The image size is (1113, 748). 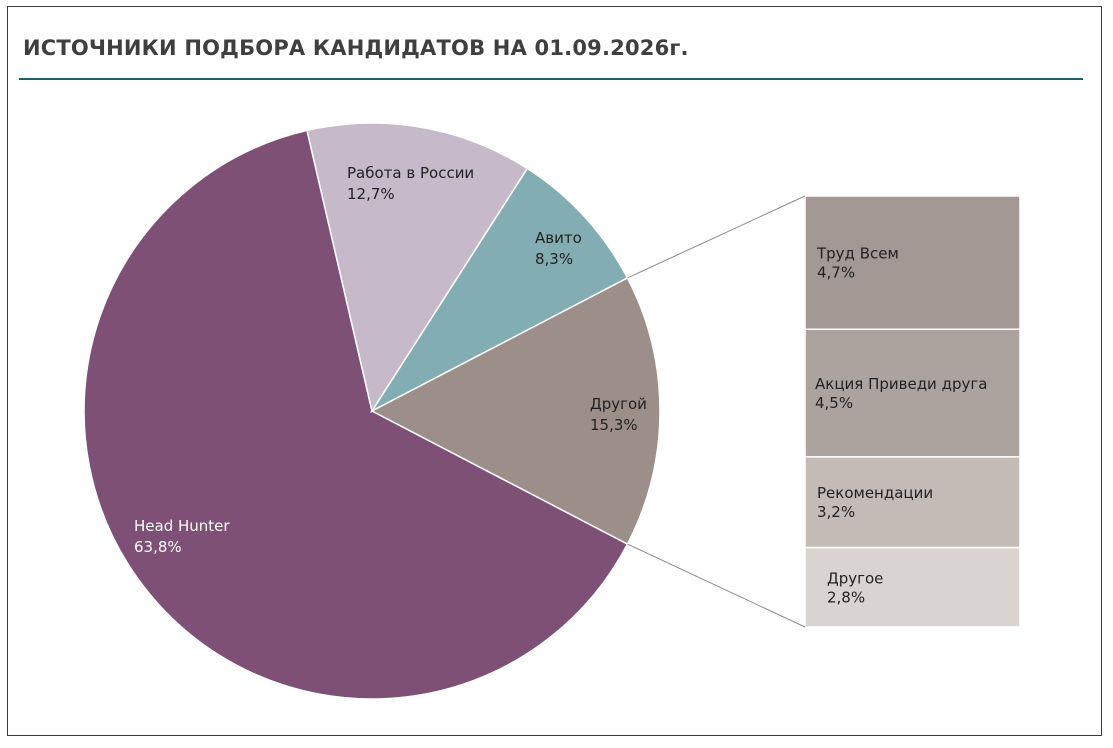 I want to click on pie-label-head-hunter: Head Hunter, so click(x=182, y=526).